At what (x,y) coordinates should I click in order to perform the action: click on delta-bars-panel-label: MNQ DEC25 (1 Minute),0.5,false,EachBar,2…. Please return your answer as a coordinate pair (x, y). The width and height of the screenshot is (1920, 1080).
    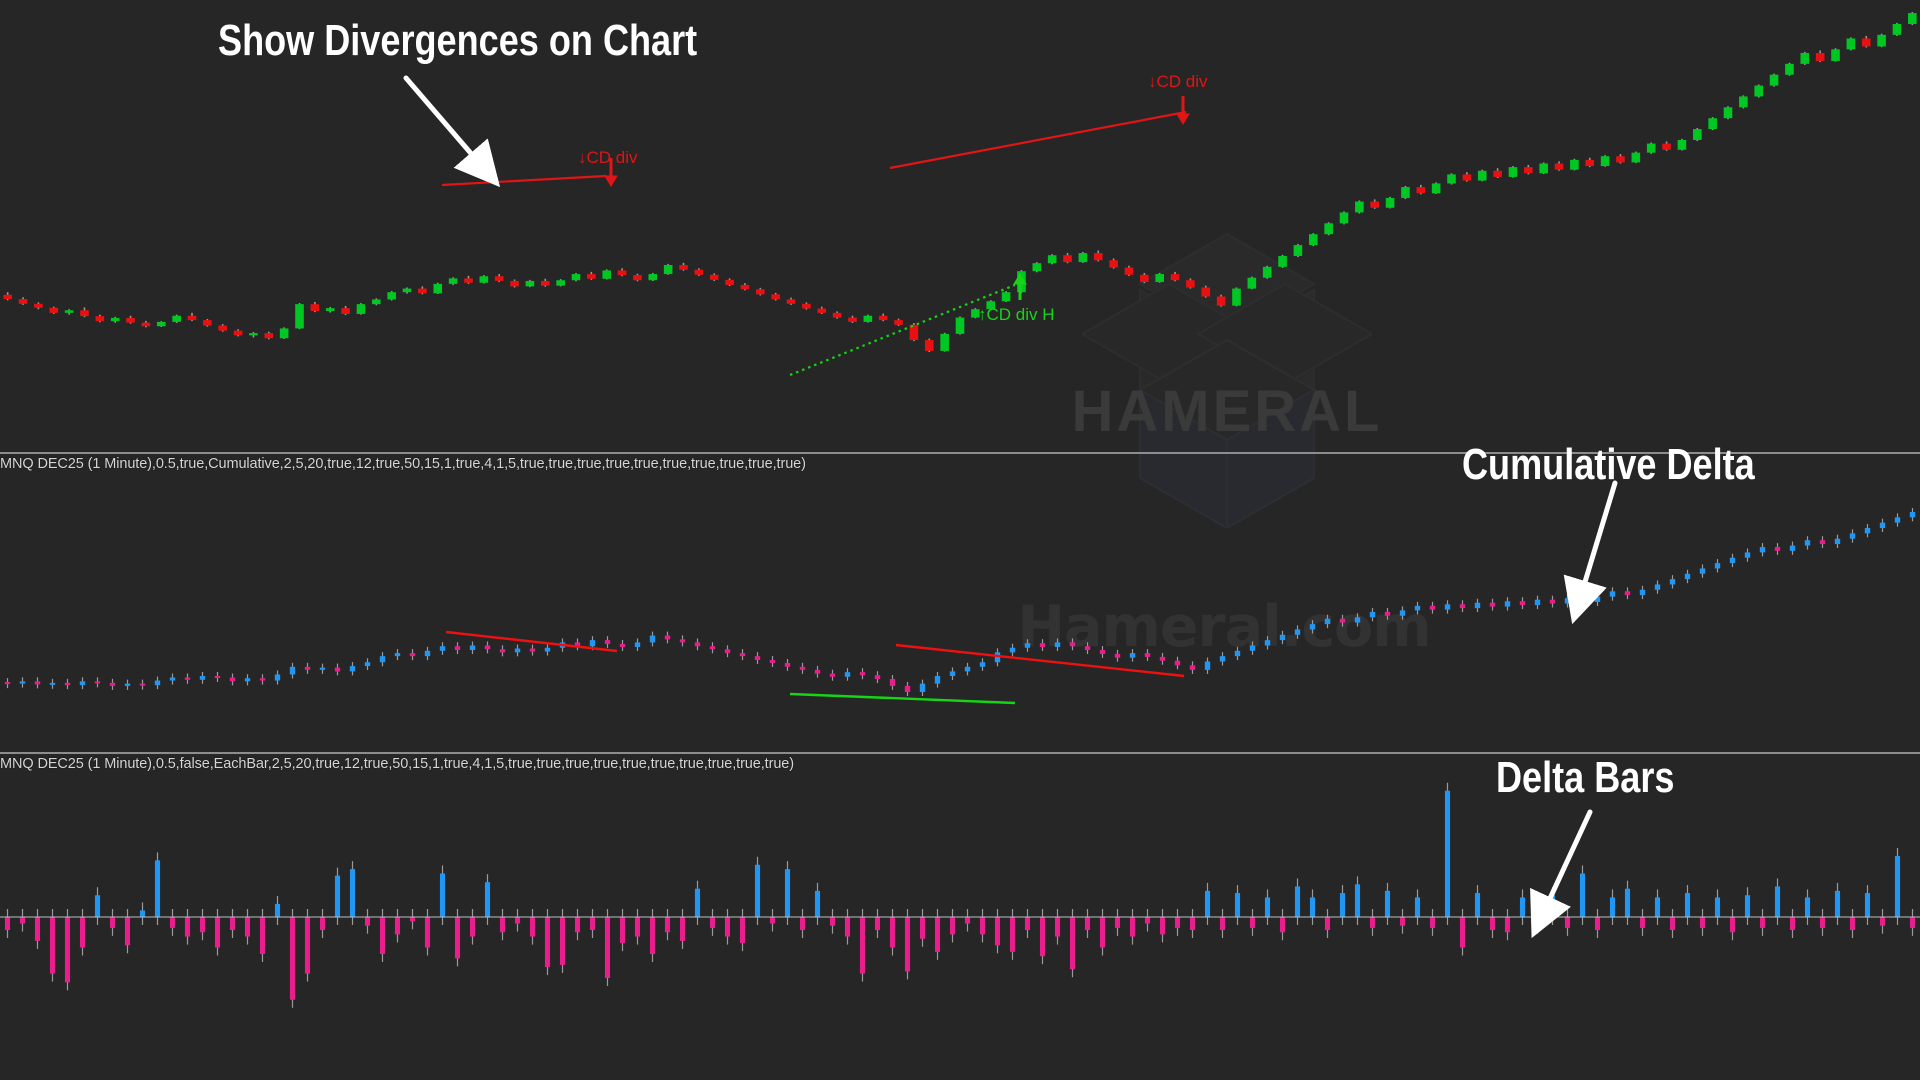
    Looking at the image, I should click on (397, 764).